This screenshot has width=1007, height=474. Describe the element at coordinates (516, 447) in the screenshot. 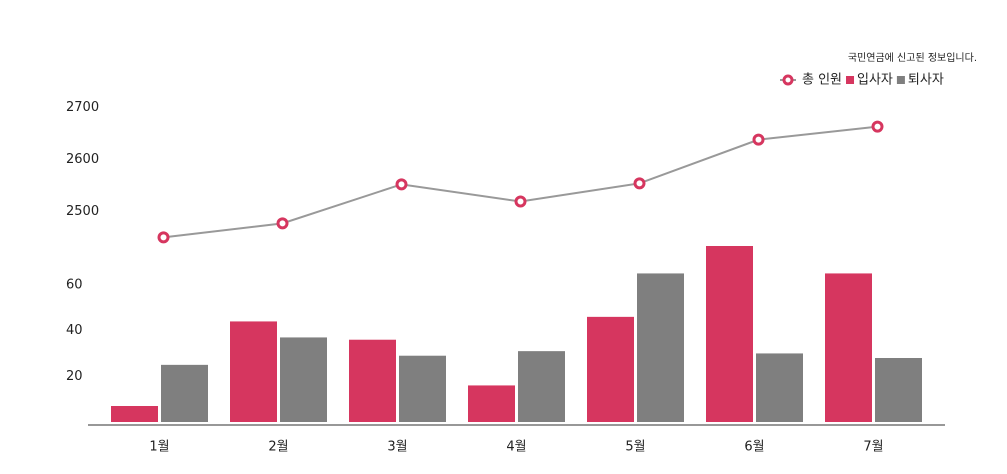

I see `x-tick-label: 4월` at that location.